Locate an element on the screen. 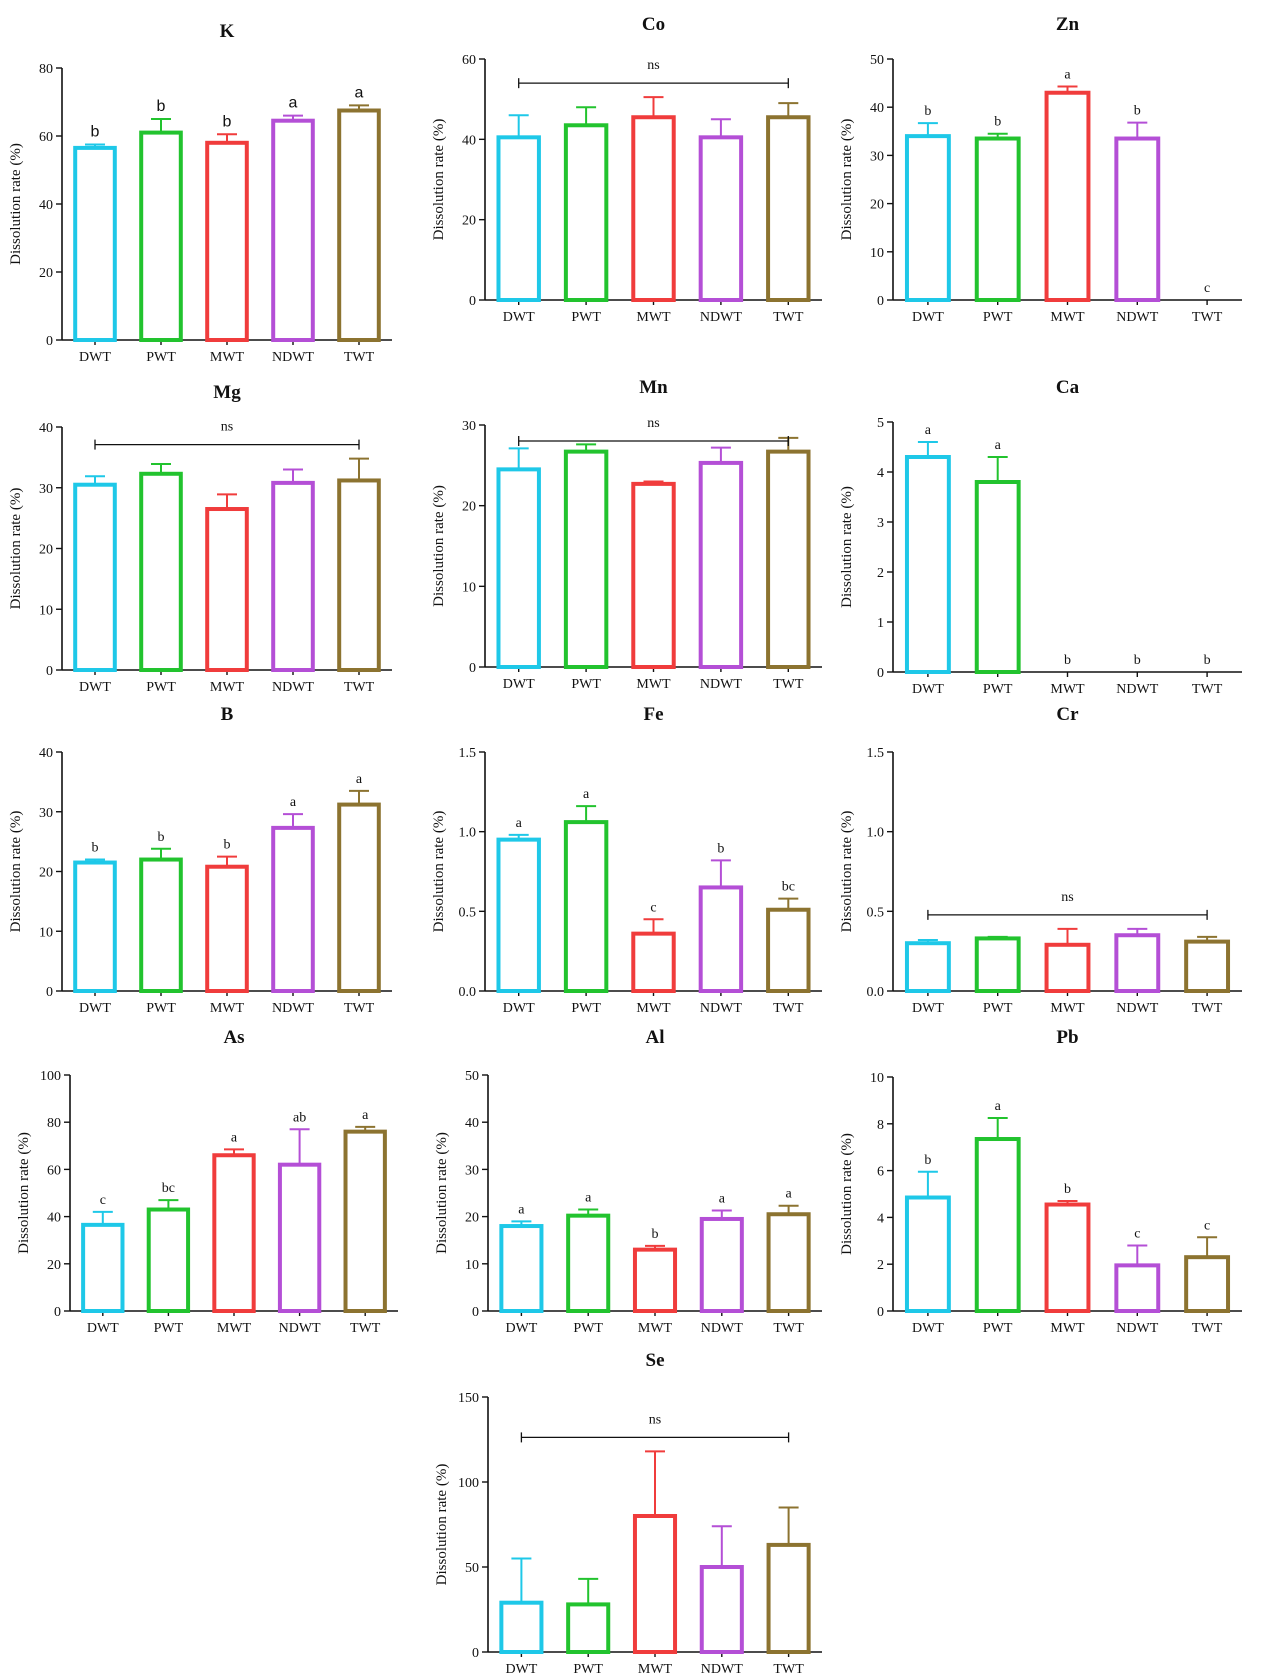 This screenshot has height=1673, width=1261. y-tick-label: 0.0 is located at coordinates (876, 992).